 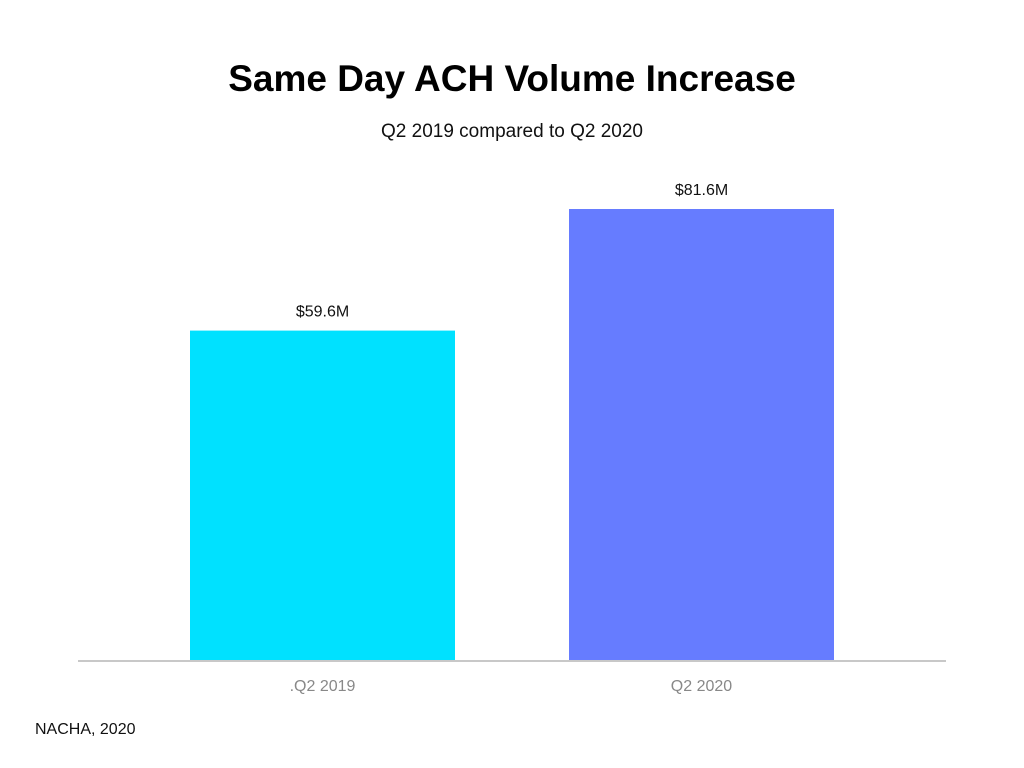 What do you see at coordinates (85, 729) in the screenshot?
I see `source-note: NACHA, 2020` at bounding box center [85, 729].